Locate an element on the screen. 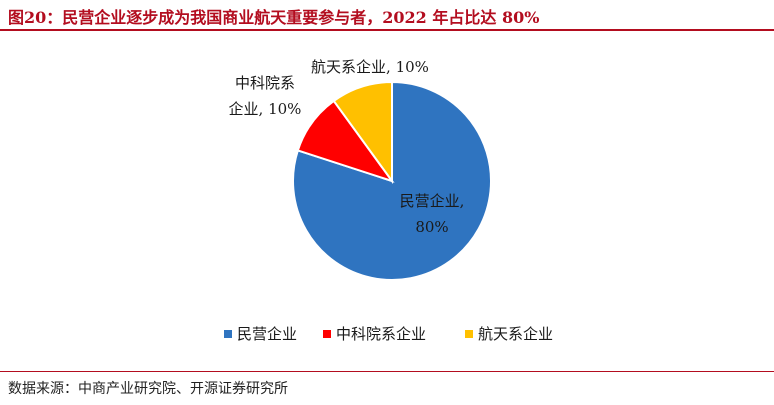 The width and height of the screenshot is (774, 405). slice-label-2: 中科院系 is located at coordinates (265, 83).